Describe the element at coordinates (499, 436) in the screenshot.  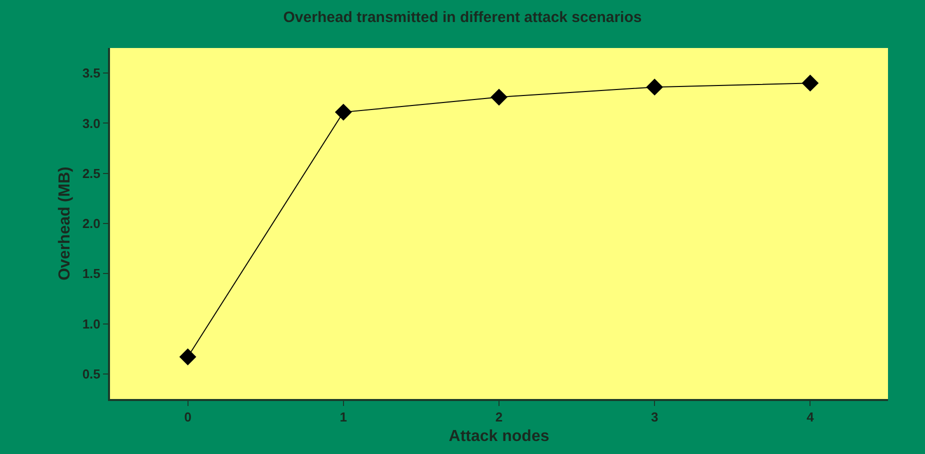
I see `x-axis-title: Attack nodes` at that location.